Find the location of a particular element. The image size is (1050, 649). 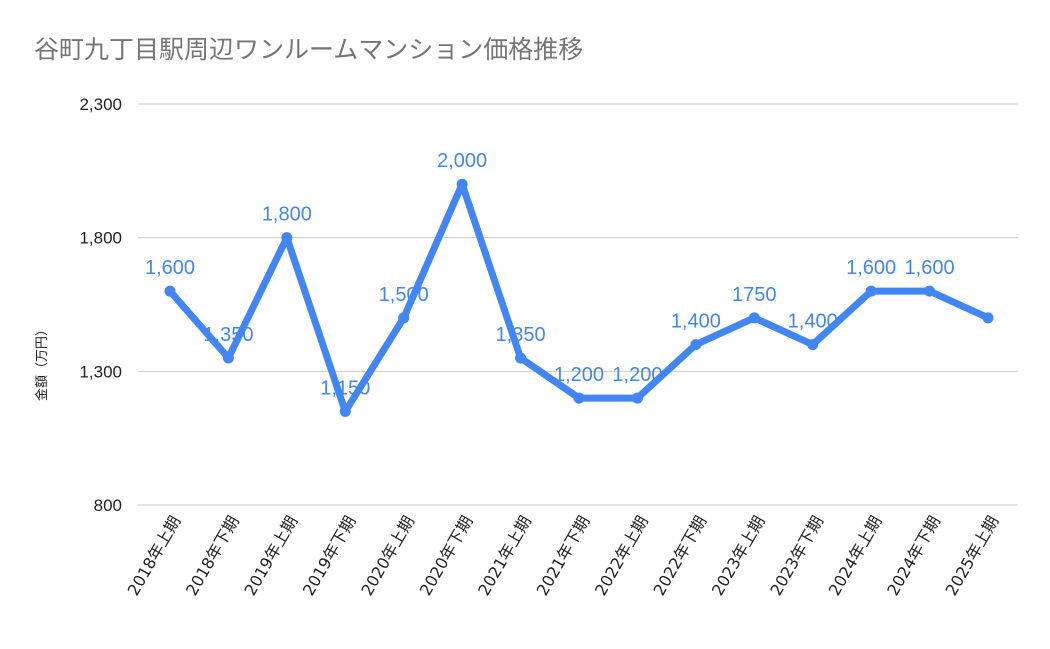

data-label: 1750 is located at coordinates (754, 295).